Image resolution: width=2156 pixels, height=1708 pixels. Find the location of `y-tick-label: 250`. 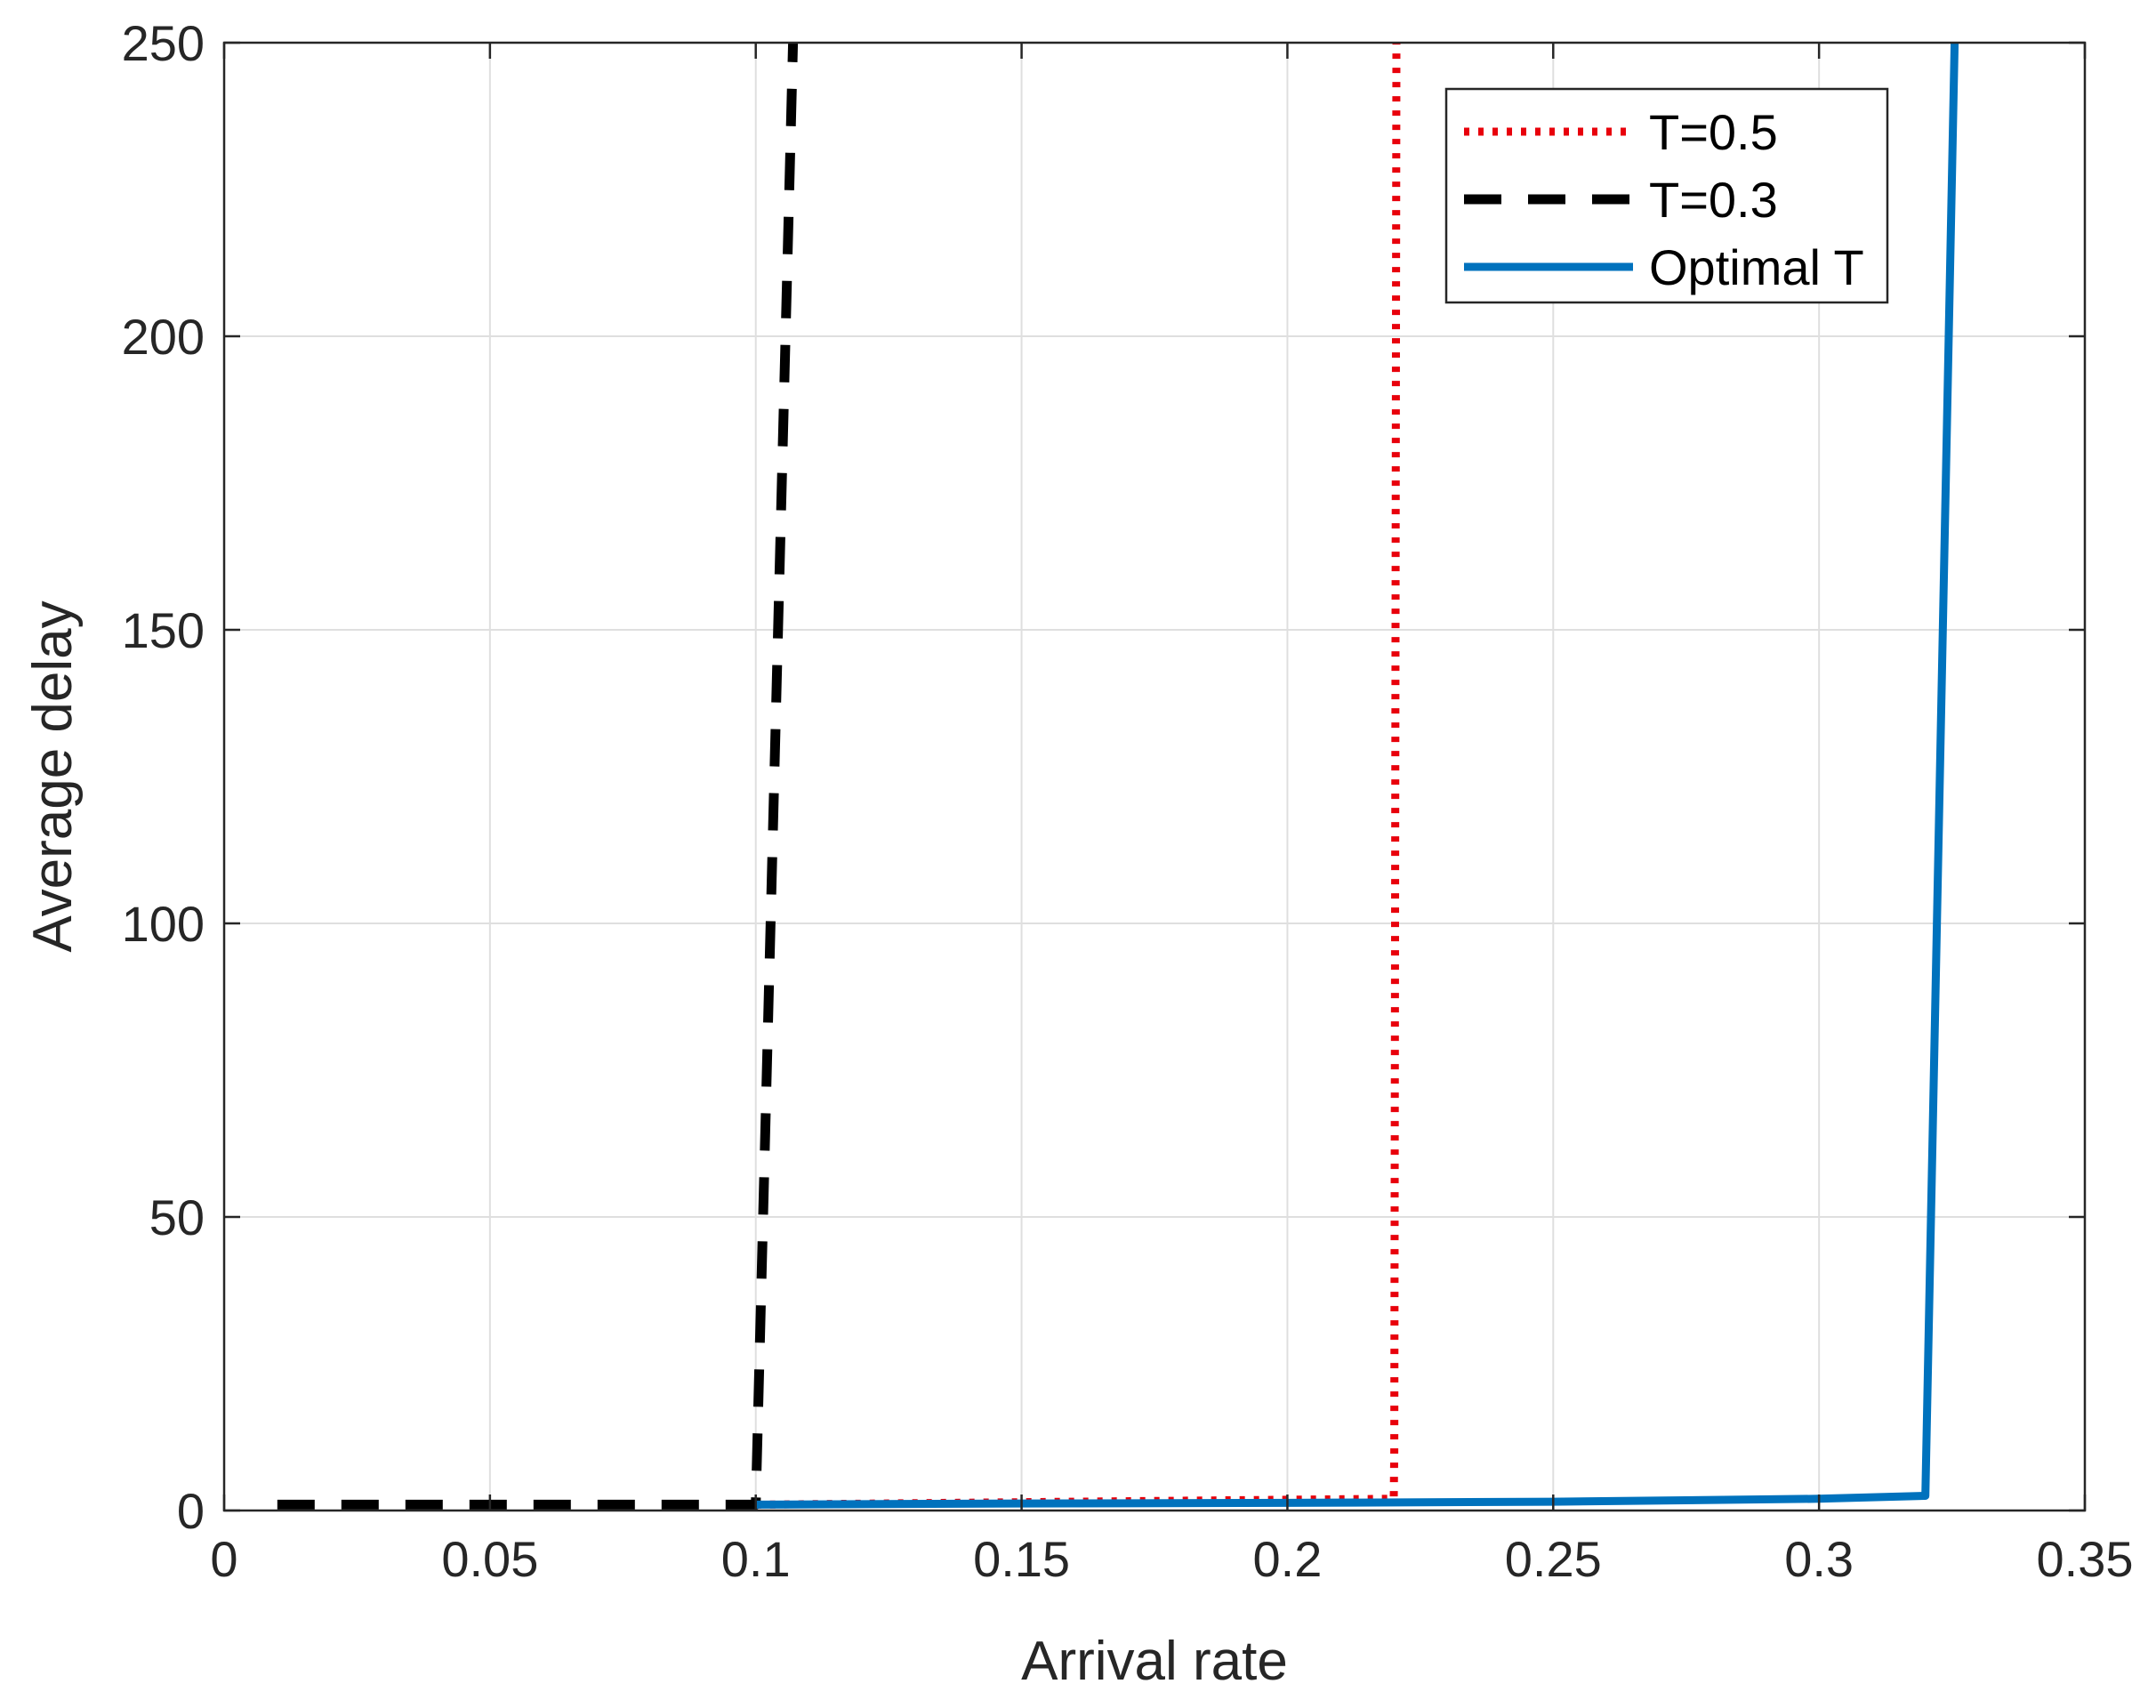

y-tick-label: 250 is located at coordinates (163, 43).